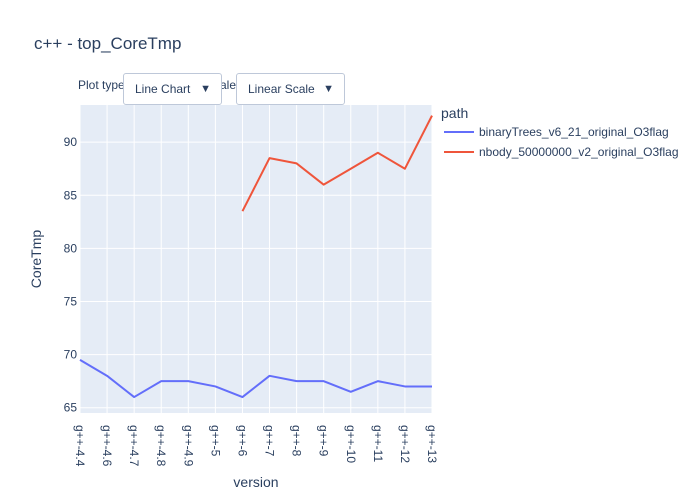  Describe the element at coordinates (188, 446) in the screenshot. I see `x-tick-label: g++-4.9` at that location.